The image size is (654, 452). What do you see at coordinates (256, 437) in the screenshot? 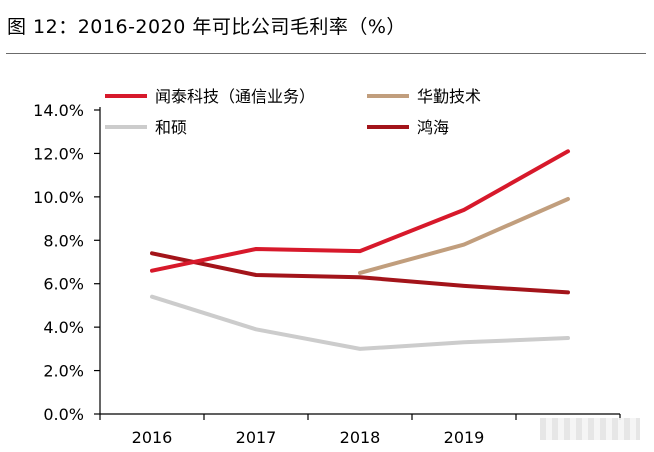
I see `x-tick-label: 2017` at bounding box center [256, 437].